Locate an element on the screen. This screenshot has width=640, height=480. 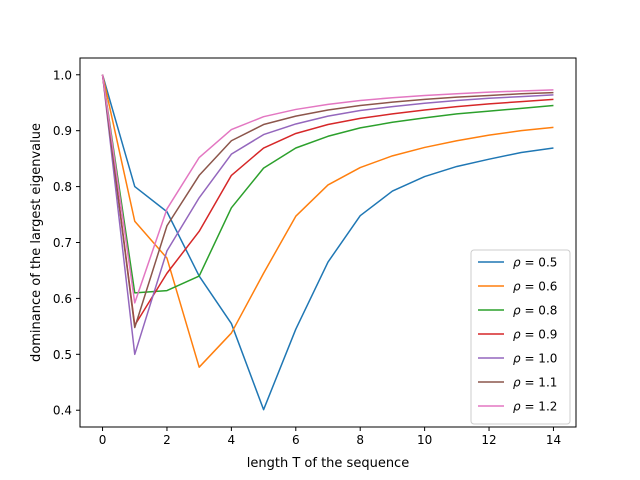
legend-entry: ρ = 0.5 is located at coordinates (517, 263).